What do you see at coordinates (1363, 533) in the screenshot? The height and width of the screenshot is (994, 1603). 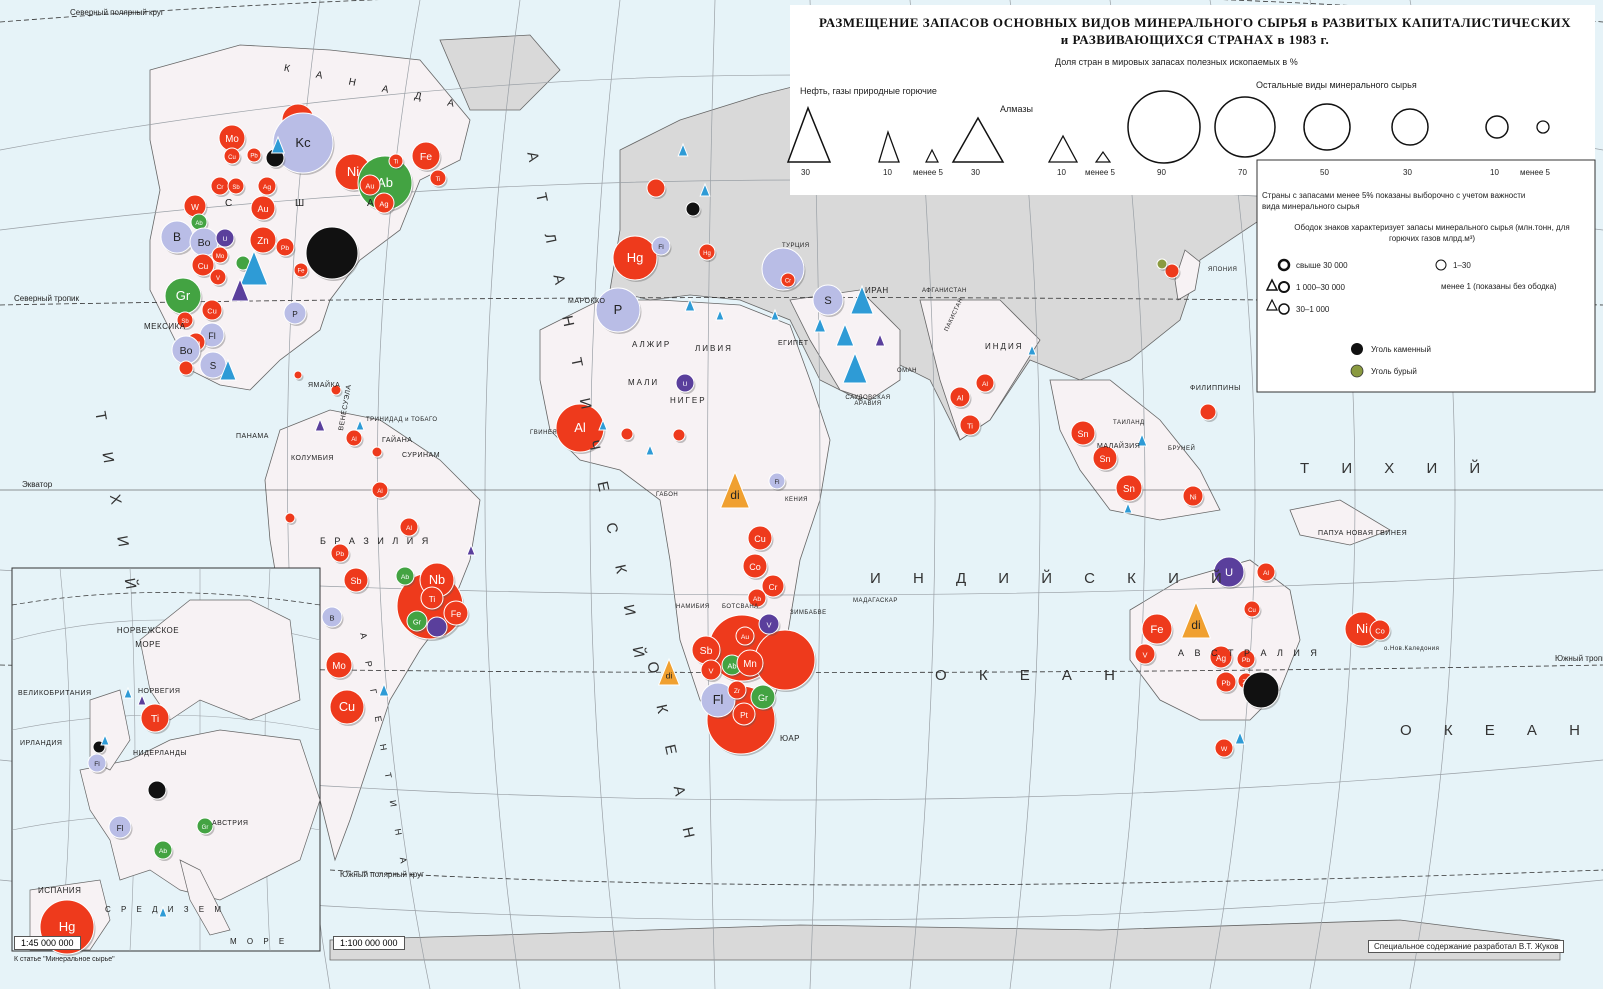 I see `label-png: ПАПУА НОВАЯ ГВИНЕЯ` at bounding box center [1363, 533].